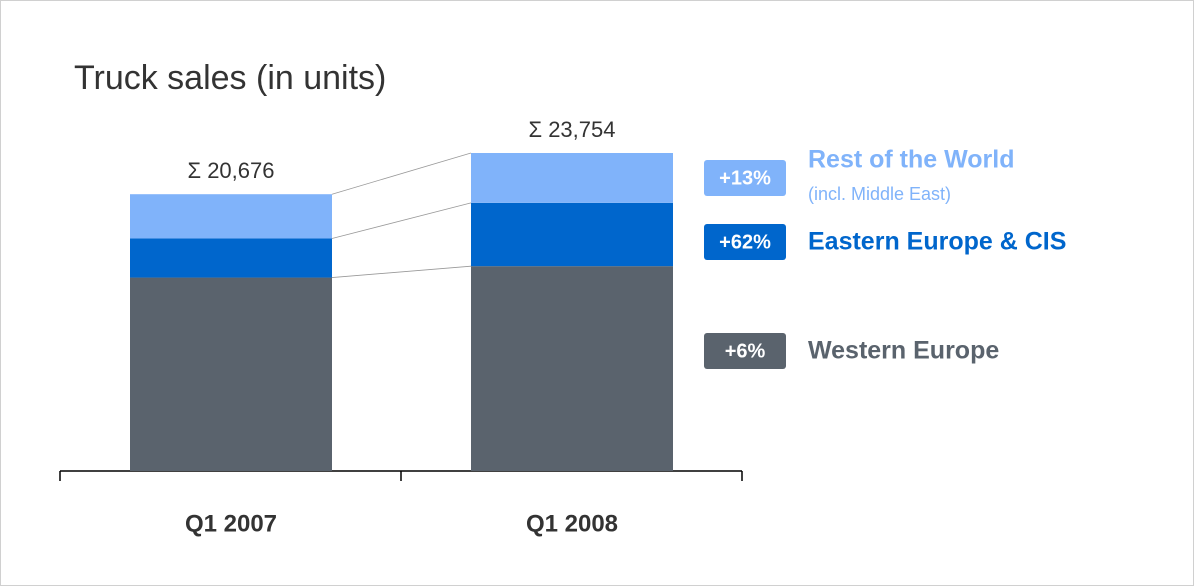 Image resolution: width=1194 pixels, height=586 pixels. What do you see at coordinates (879, 194) in the screenshot?
I see `legend-subtitle: (incl. Middle East)` at bounding box center [879, 194].